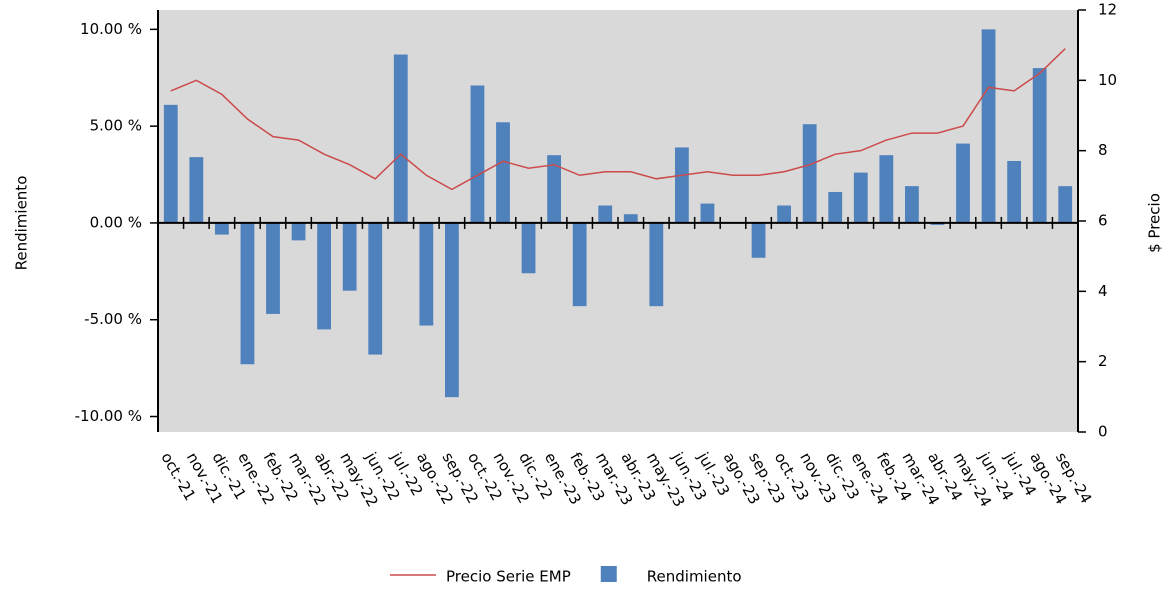 The height and width of the screenshot is (594, 1170). I want to click on y-tick-label: 0.00 %, so click(116, 222).